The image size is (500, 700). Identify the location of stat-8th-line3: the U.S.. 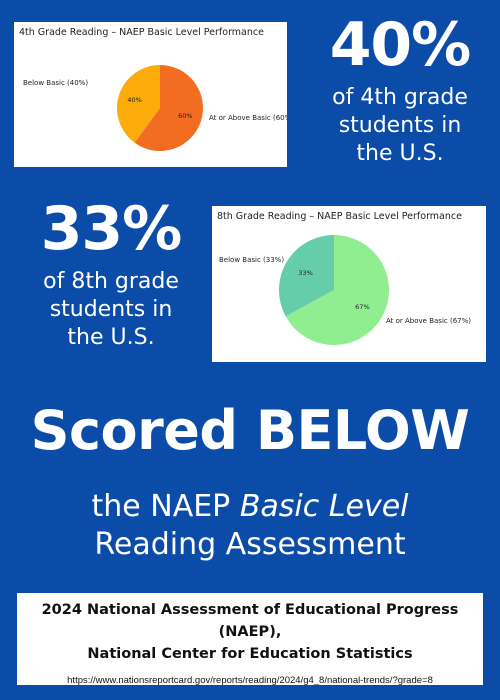
(111, 337).